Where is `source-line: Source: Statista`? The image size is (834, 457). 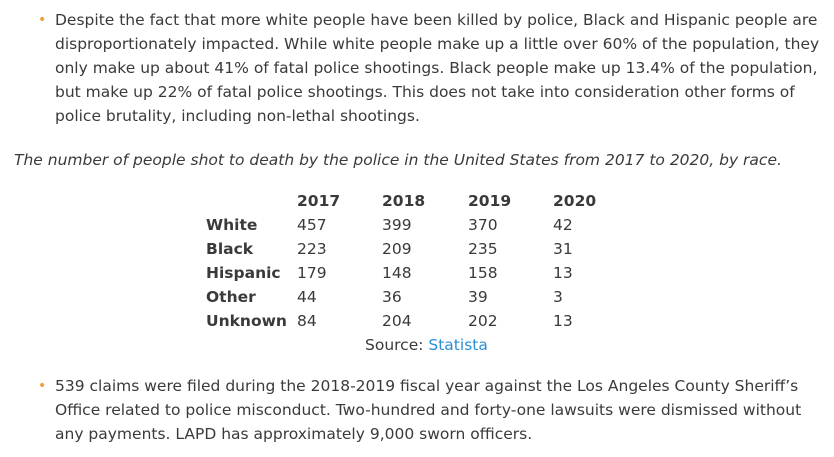 source-line: Source: Statista is located at coordinates (426, 345).